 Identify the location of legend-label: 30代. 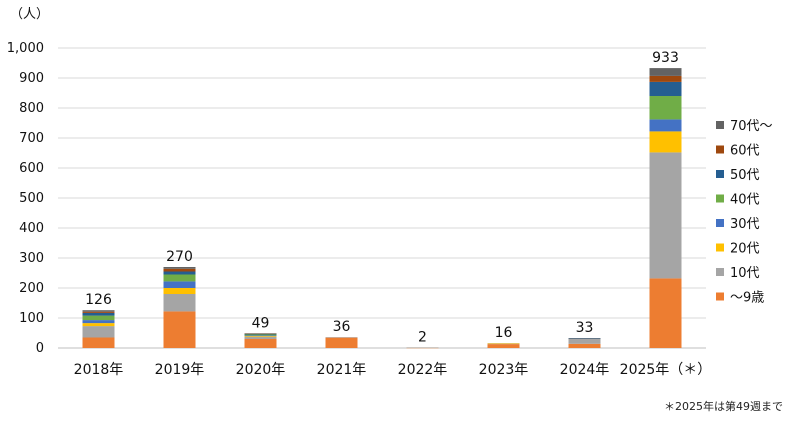
(745, 224).